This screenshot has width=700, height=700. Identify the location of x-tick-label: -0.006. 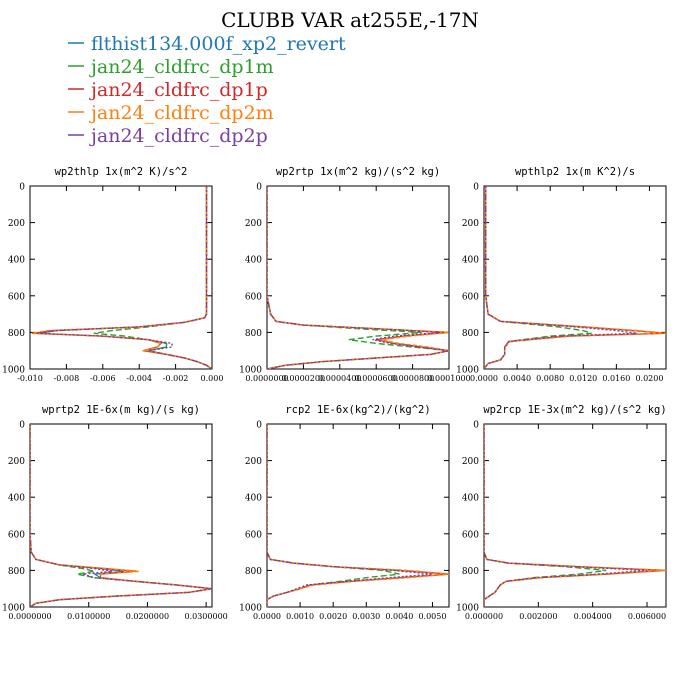
(103, 378).